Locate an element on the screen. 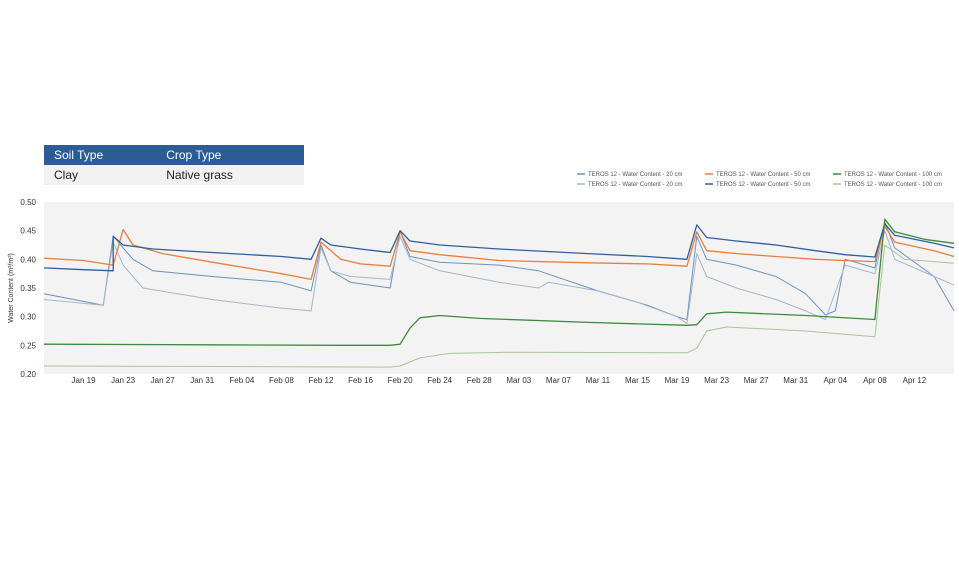  soil-info-table: Soil Type Crop Type Clay Native grass is located at coordinates (174, 165).